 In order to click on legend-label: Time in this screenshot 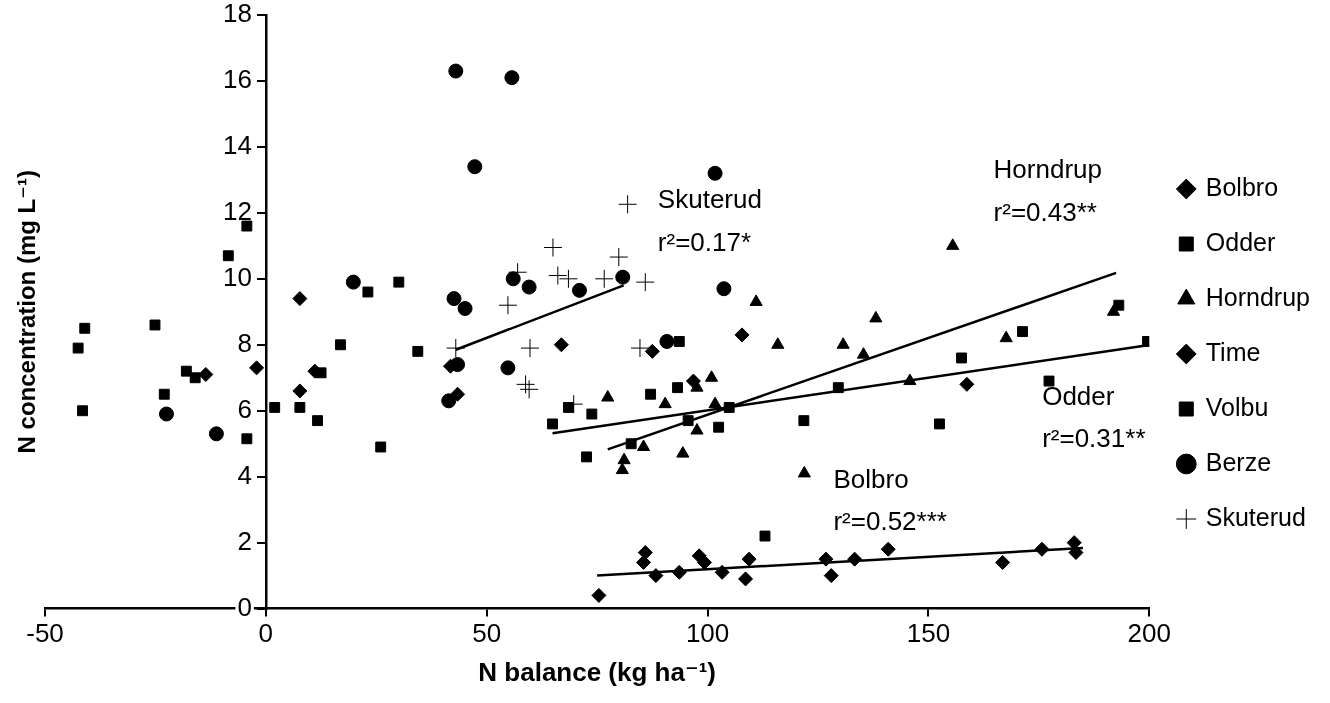, I will do `click(1233, 351)`.